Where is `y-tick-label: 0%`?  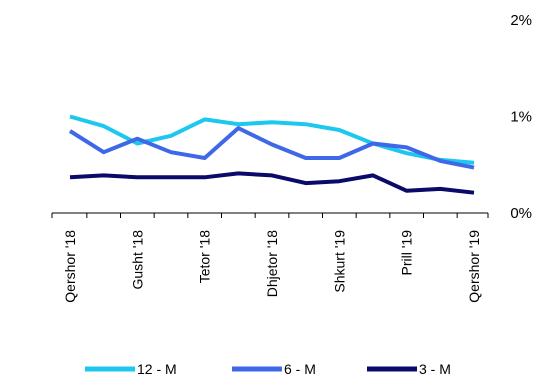 y-tick-label: 0% is located at coordinates (521, 213).